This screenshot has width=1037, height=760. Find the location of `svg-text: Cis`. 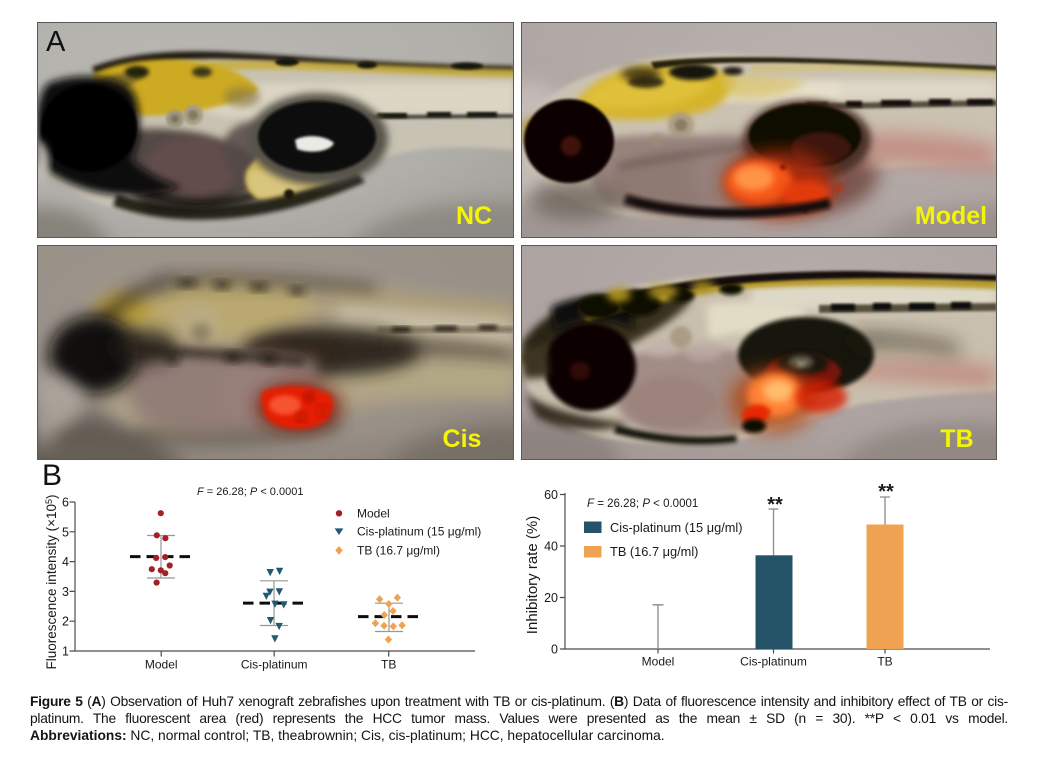

svg-text: Cis is located at coordinates (462, 439).